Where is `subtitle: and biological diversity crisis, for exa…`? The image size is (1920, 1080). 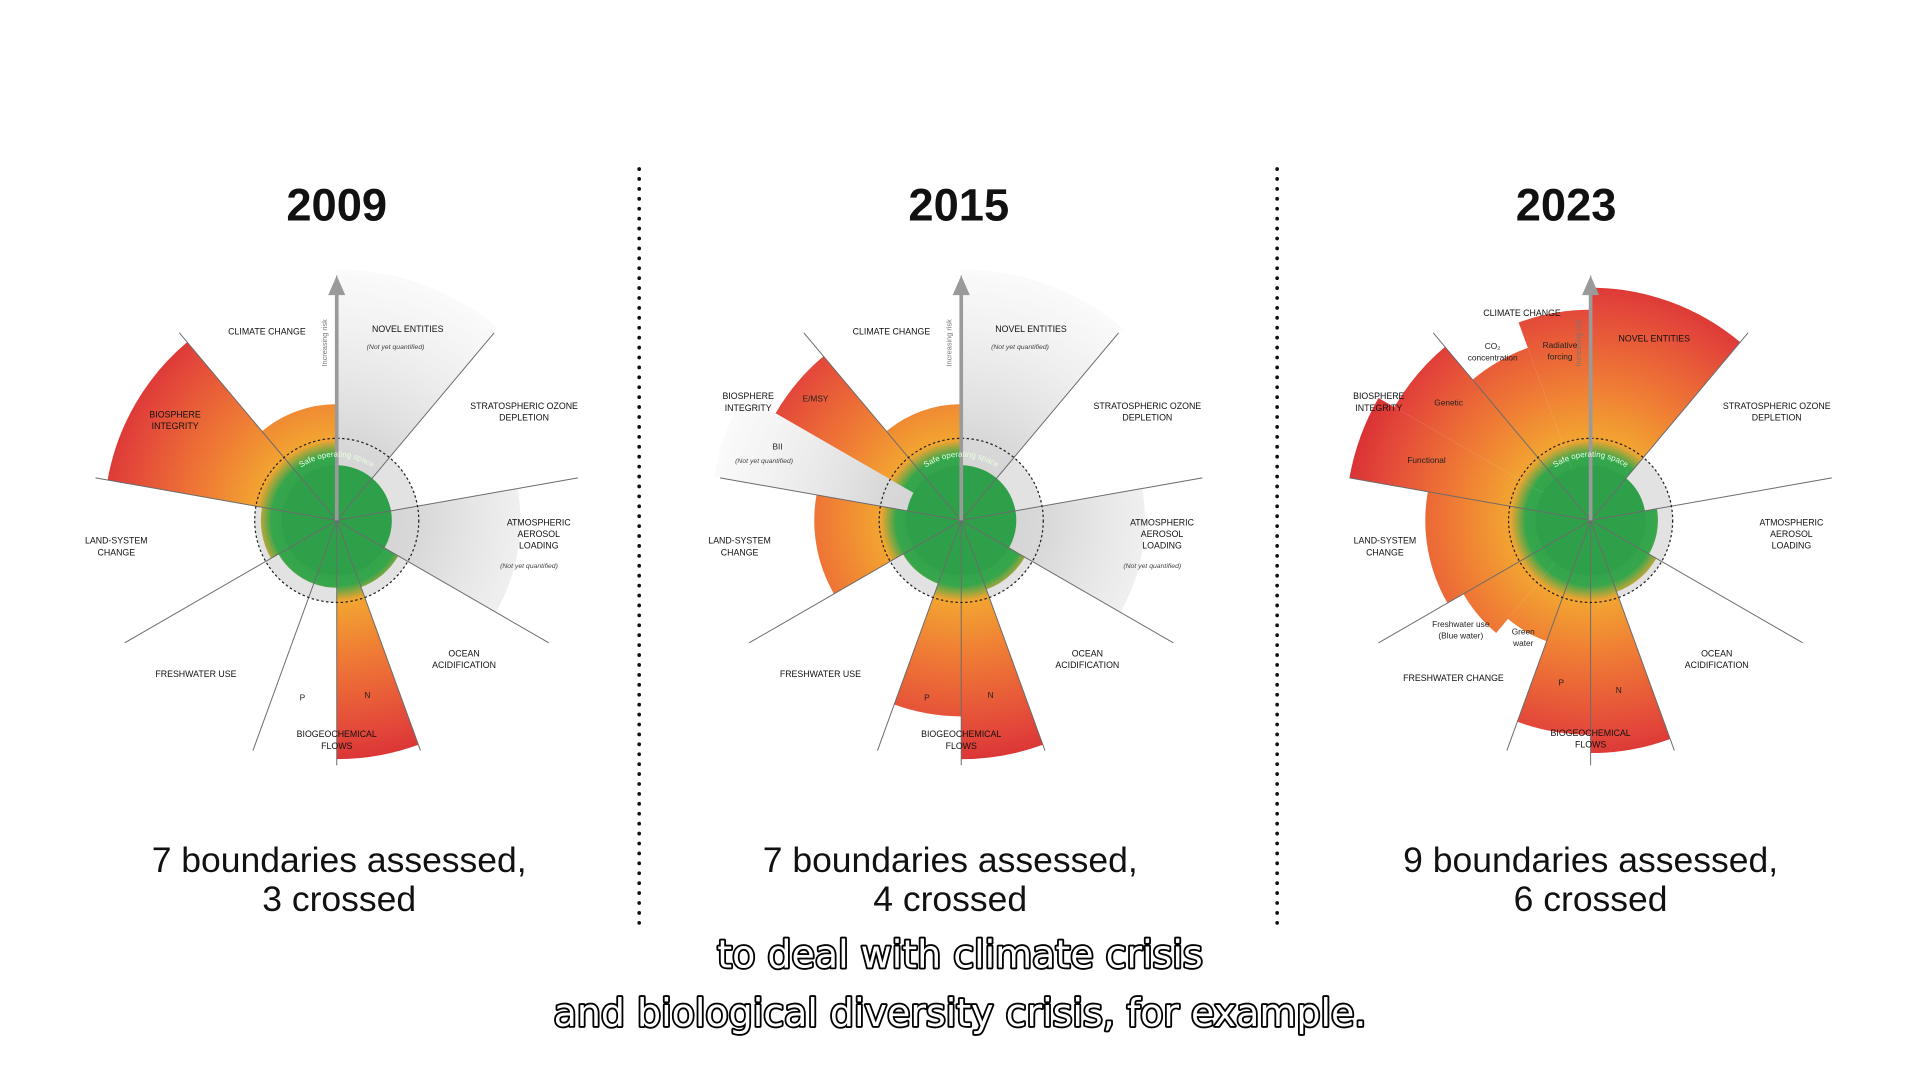
subtitle: and biological diversity crisis, for exa… is located at coordinates (960, 1013).